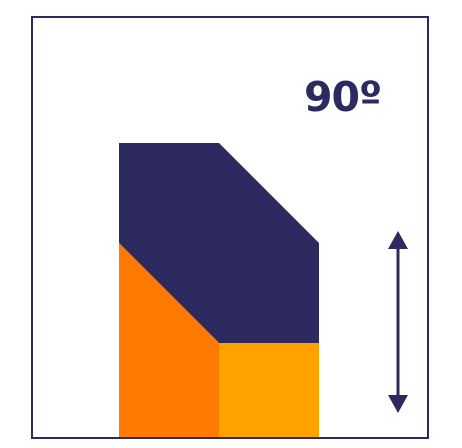 Image resolution: width=462 pixels, height=448 pixels. I want to click on double-headed-vertical-arrow-icon, so click(398, 322).